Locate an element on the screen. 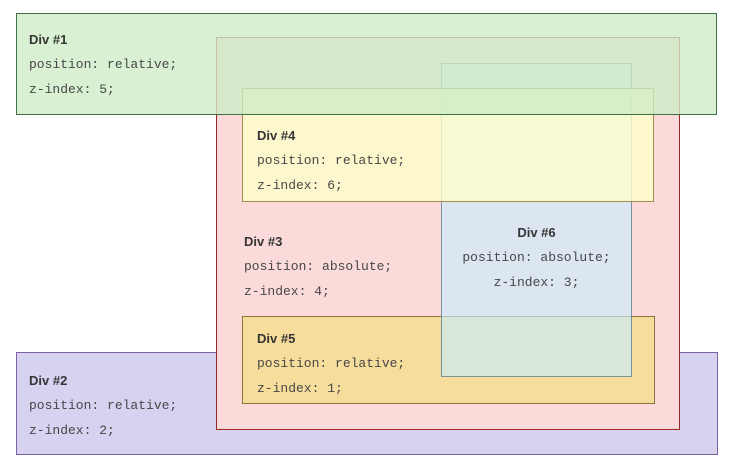 Image resolution: width=733 pixels, height=471 pixels. div6-position-rule: position: absolute; is located at coordinates (536, 257).